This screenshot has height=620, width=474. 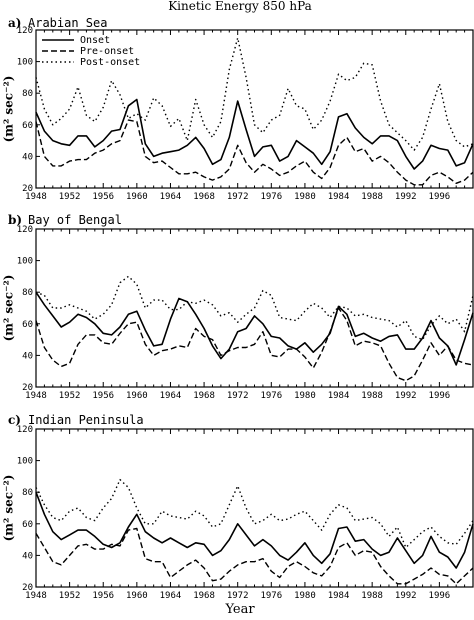 What do you see at coordinates (75, 220) in the screenshot?
I see `panel-b-title: Bay of Bengal` at bounding box center [75, 220].